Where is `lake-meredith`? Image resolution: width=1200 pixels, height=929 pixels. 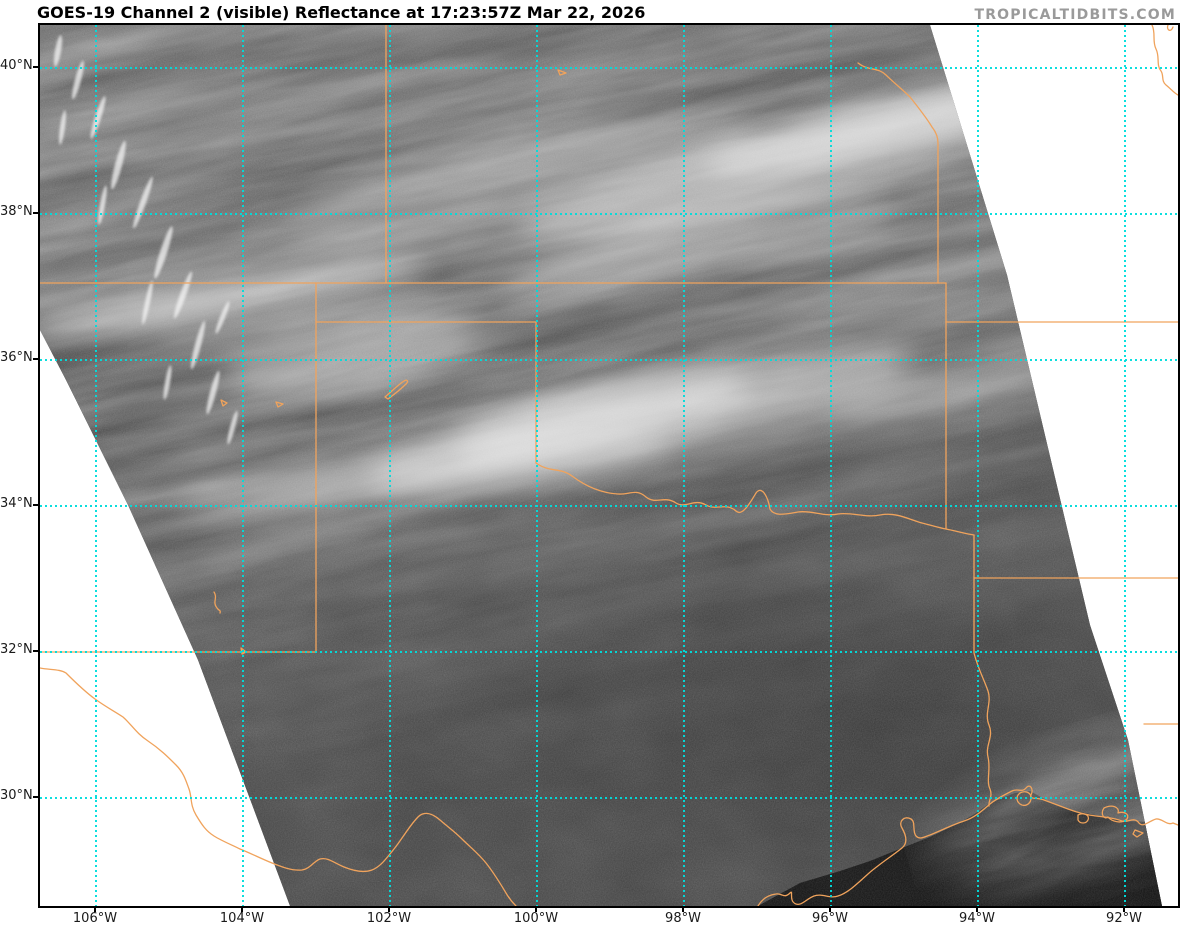 lake-meredith is located at coordinates (396, 389).